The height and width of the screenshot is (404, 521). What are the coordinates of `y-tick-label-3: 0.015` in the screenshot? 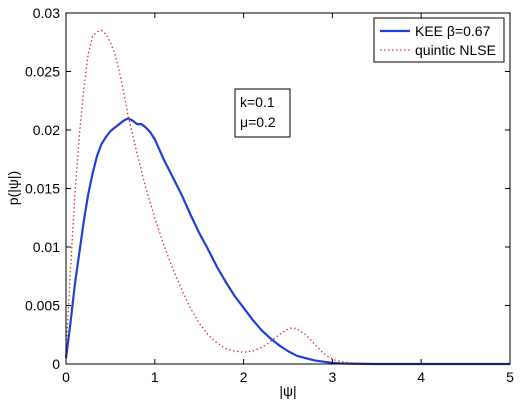 It's located at (42, 189).